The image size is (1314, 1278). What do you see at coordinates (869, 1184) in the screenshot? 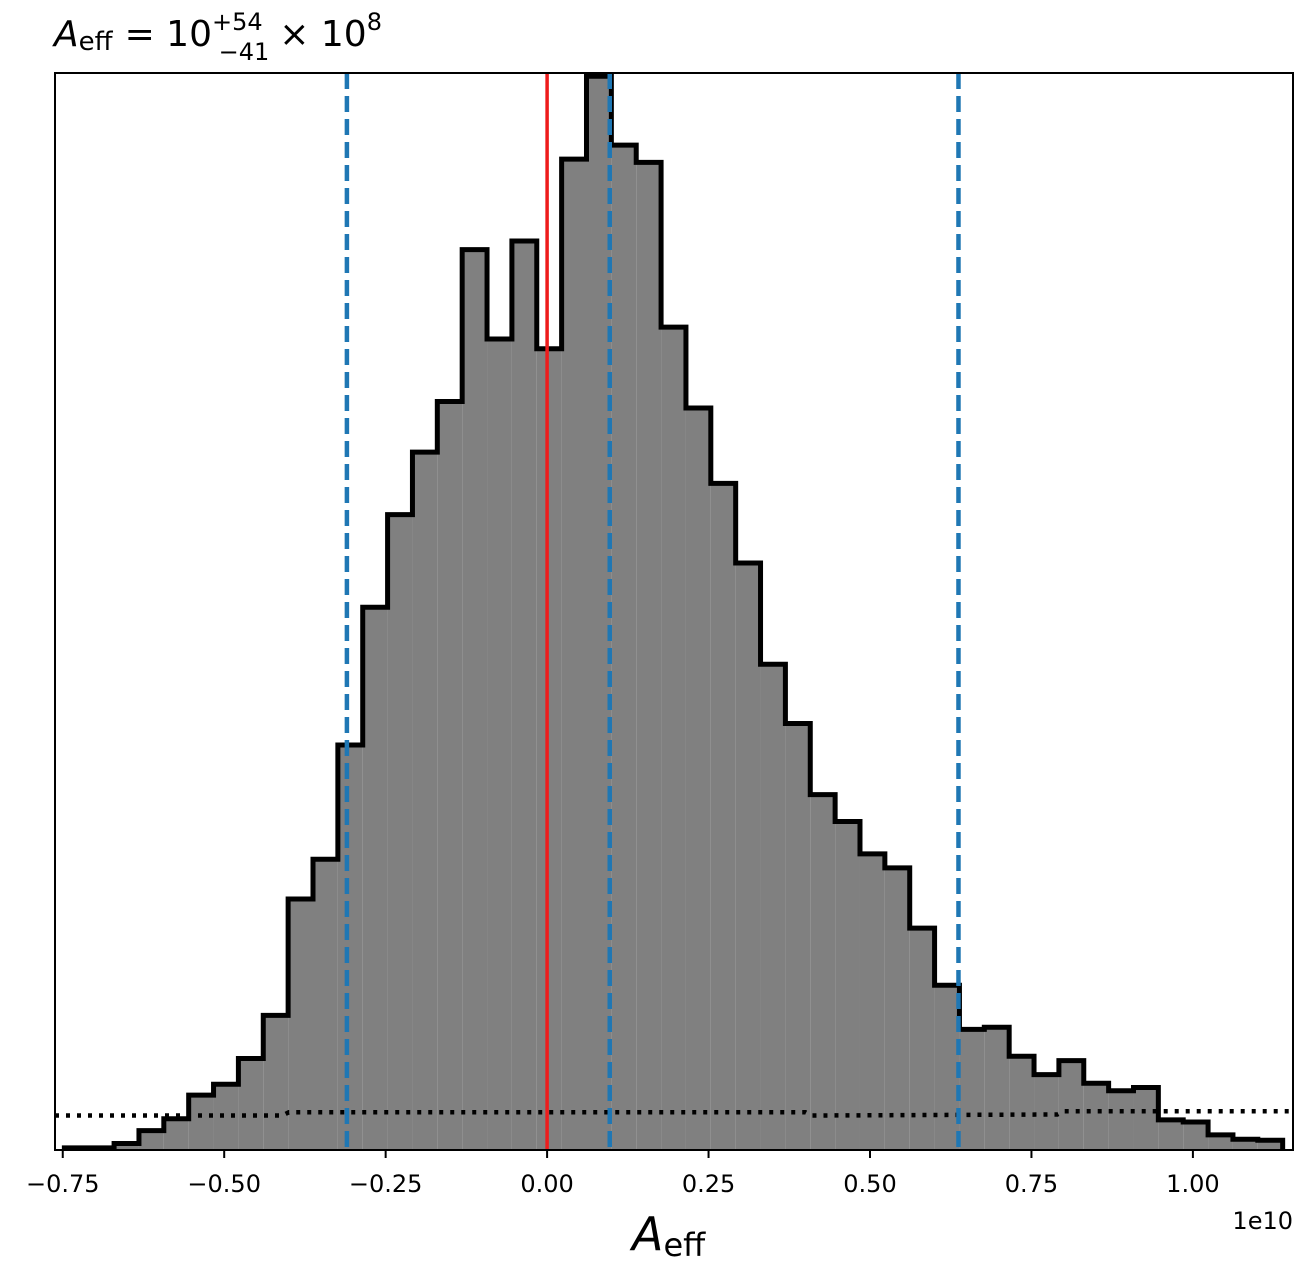
I see `x-tick-label: 0.50` at bounding box center [869, 1184].